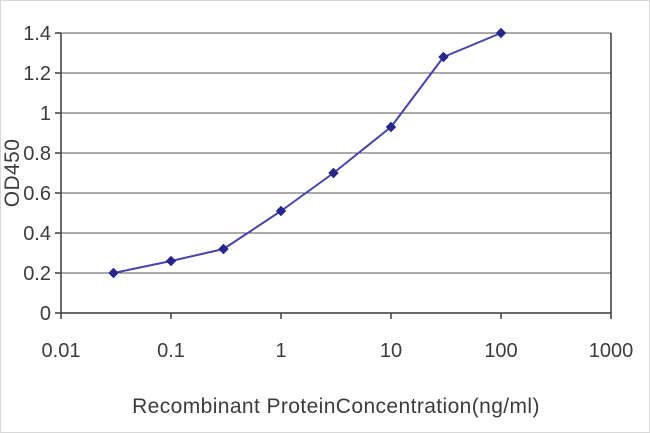 This screenshot has width=650, height=433. Describe the element at coordinates (280, 351) in the screenshot. I see `x-tick-label: 1` at that location.